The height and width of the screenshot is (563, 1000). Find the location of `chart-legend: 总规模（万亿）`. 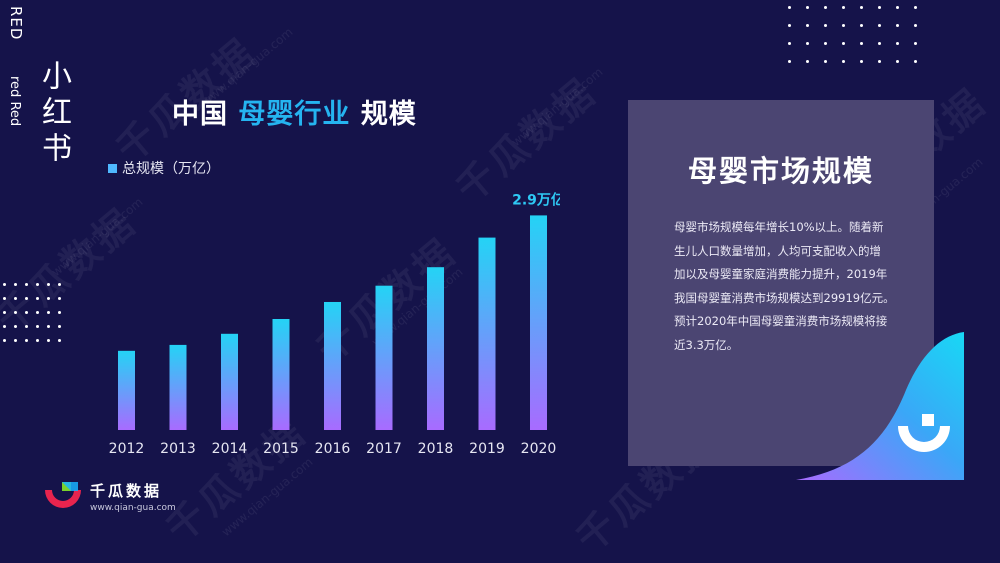

chart-legend: 总规模（万亿） is located at coordinates (164, 168).